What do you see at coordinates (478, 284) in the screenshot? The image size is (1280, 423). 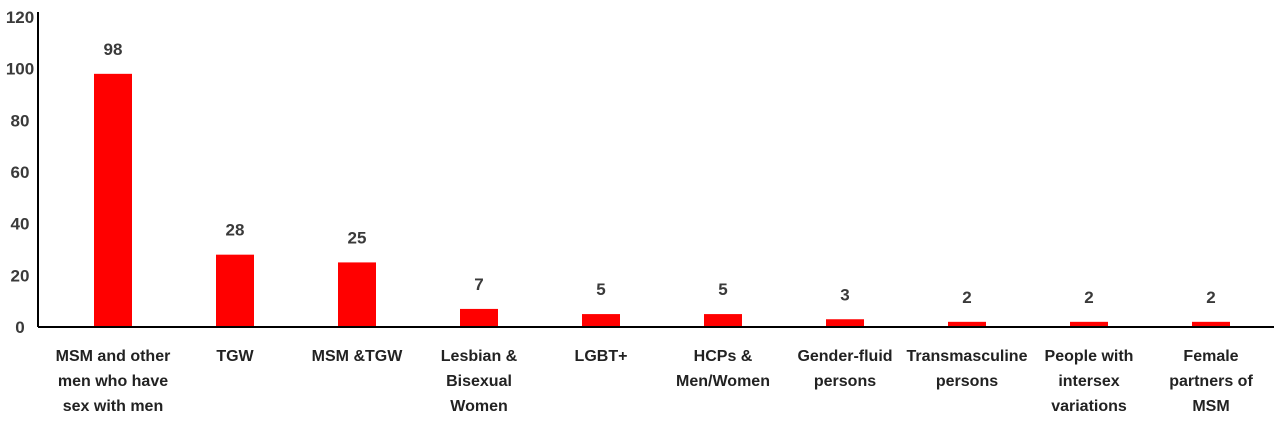 I see `data-label: 7` at bounding box center [478, 284].